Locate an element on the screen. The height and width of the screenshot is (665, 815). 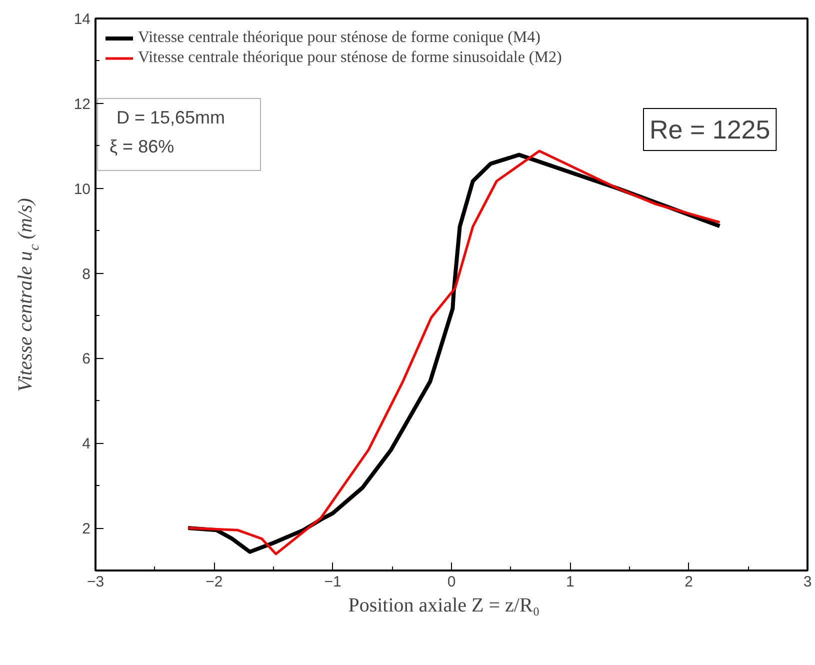
x-tick-label: −3 is located at coordinates (95, 582).